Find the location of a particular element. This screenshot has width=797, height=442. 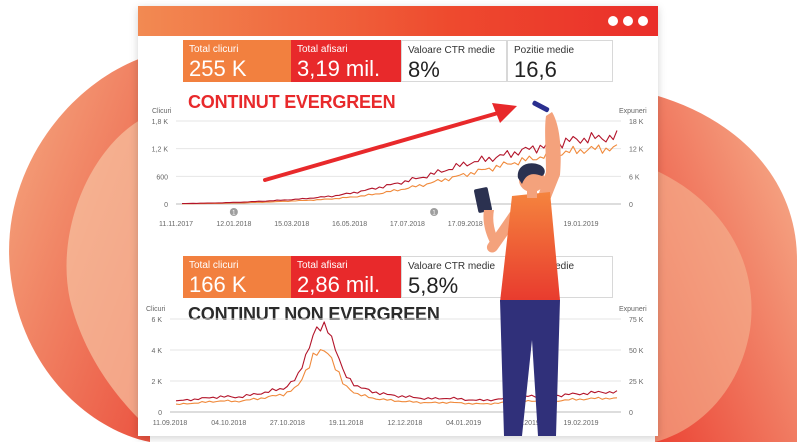

person-illustration is located at coordinates (517, 268).